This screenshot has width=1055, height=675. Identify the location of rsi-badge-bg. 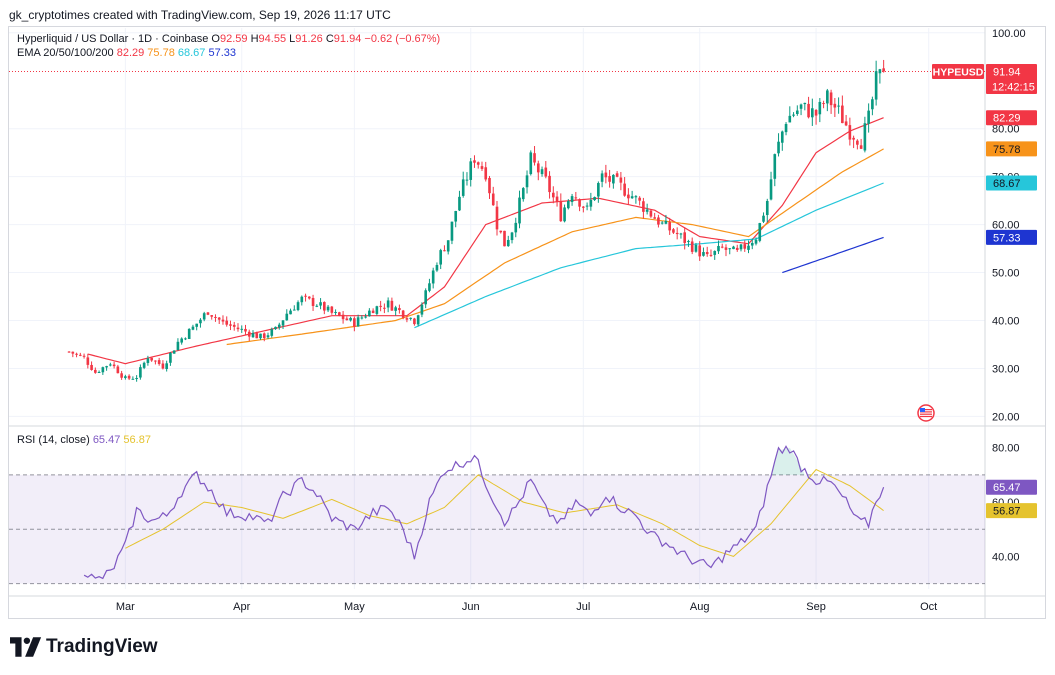
(1011, 487).